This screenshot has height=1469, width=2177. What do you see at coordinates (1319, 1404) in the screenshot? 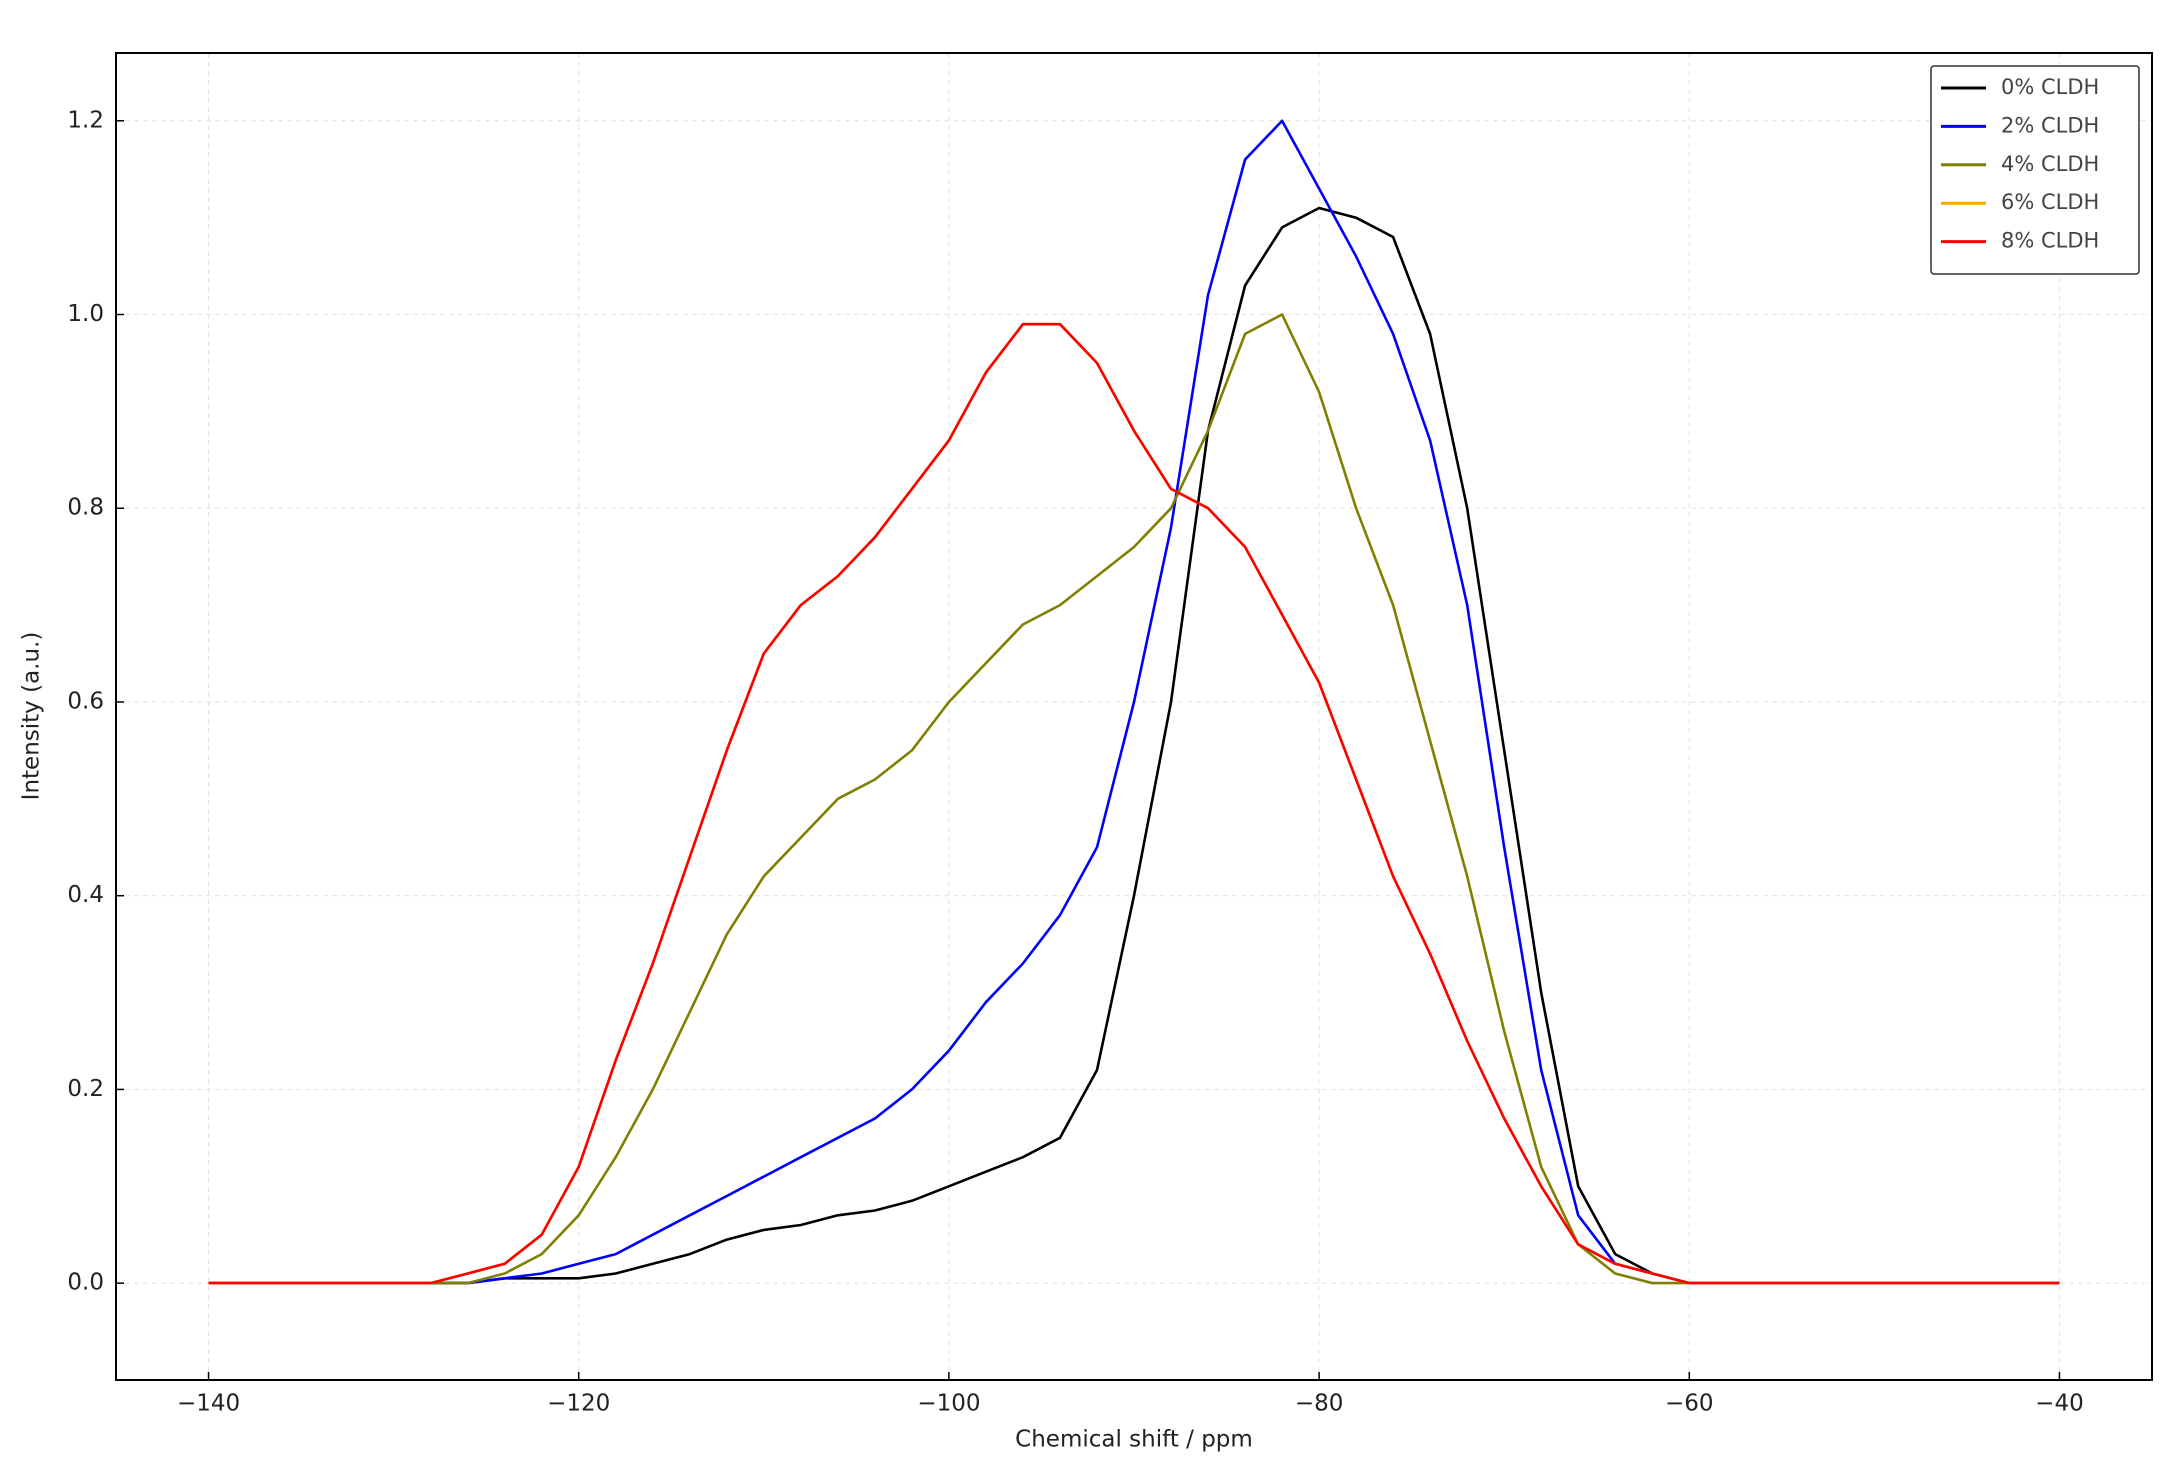
I see `x-tick-label: −80` at bounding box center [1319, 1404].